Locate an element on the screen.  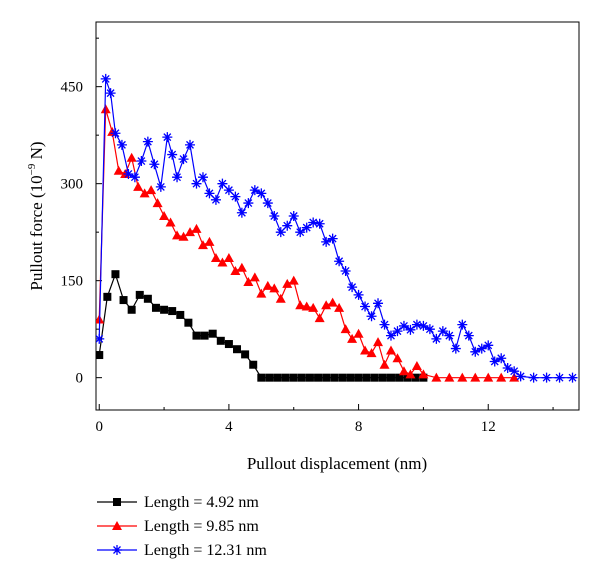
legend-item: Length = 4.92 nm is located at coordinates (178, 502).